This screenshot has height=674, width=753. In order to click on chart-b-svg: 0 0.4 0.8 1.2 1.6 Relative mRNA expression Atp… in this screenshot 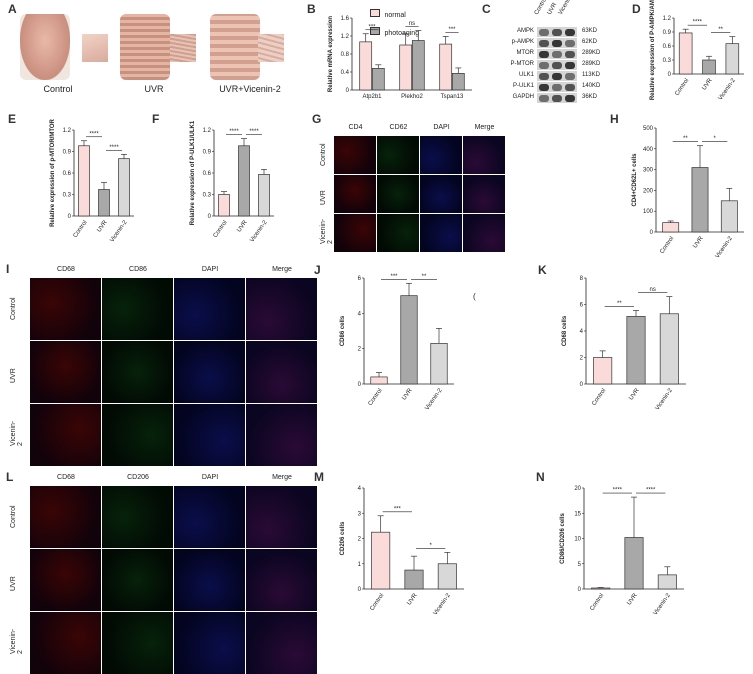, I will do `click(400, 58)`.